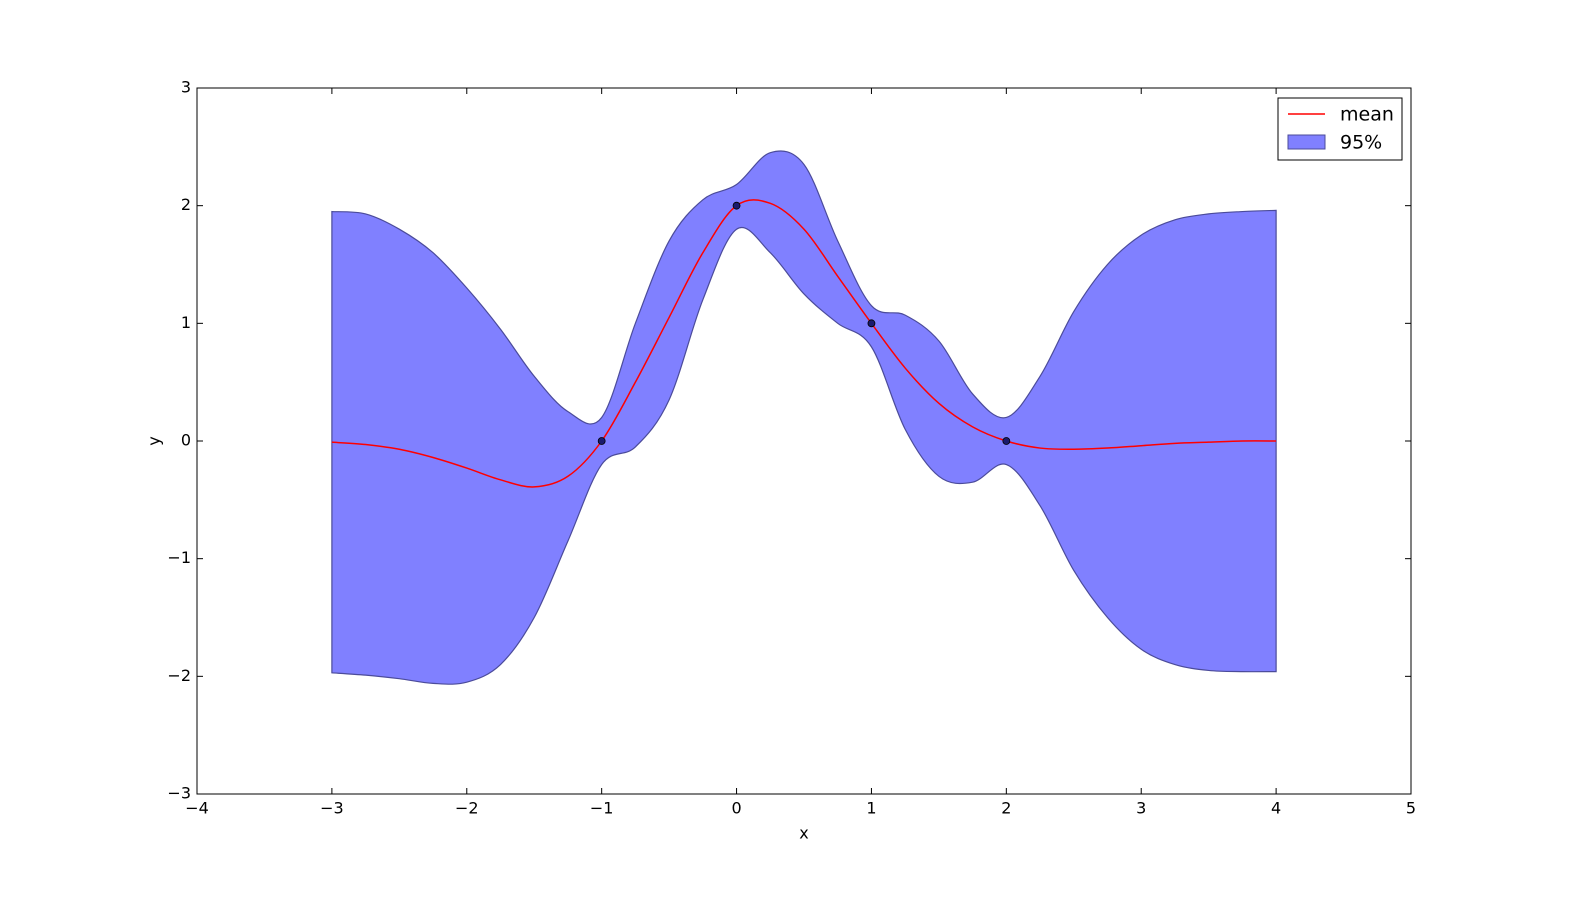 Image resolution: width=1595 pixels, height=902 pixels. What do you see at coordinates (1340, 129) in the screenshot?
I see `legend-box` at bounding box center [1340, 129].